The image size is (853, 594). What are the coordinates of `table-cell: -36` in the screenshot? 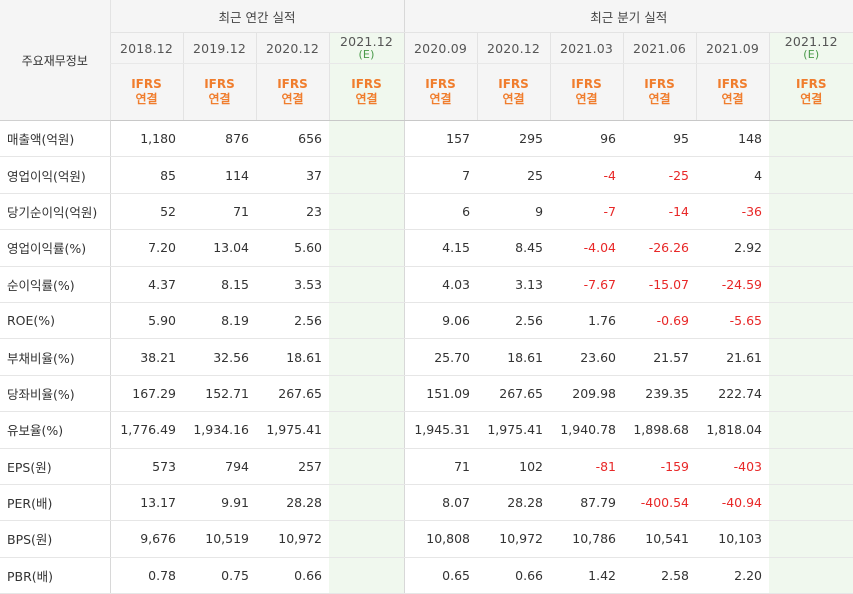 It's located at (733, 212).